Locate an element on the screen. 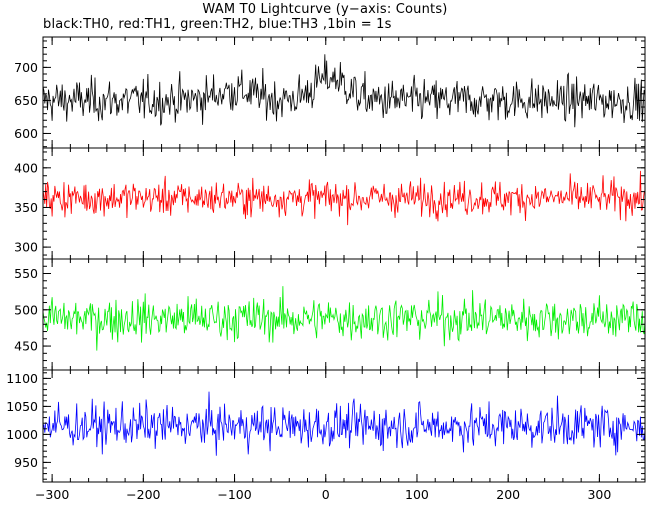 This screenshot has height=505, width=650. y-tick-label: 700 is located at coordinates (26, 67).